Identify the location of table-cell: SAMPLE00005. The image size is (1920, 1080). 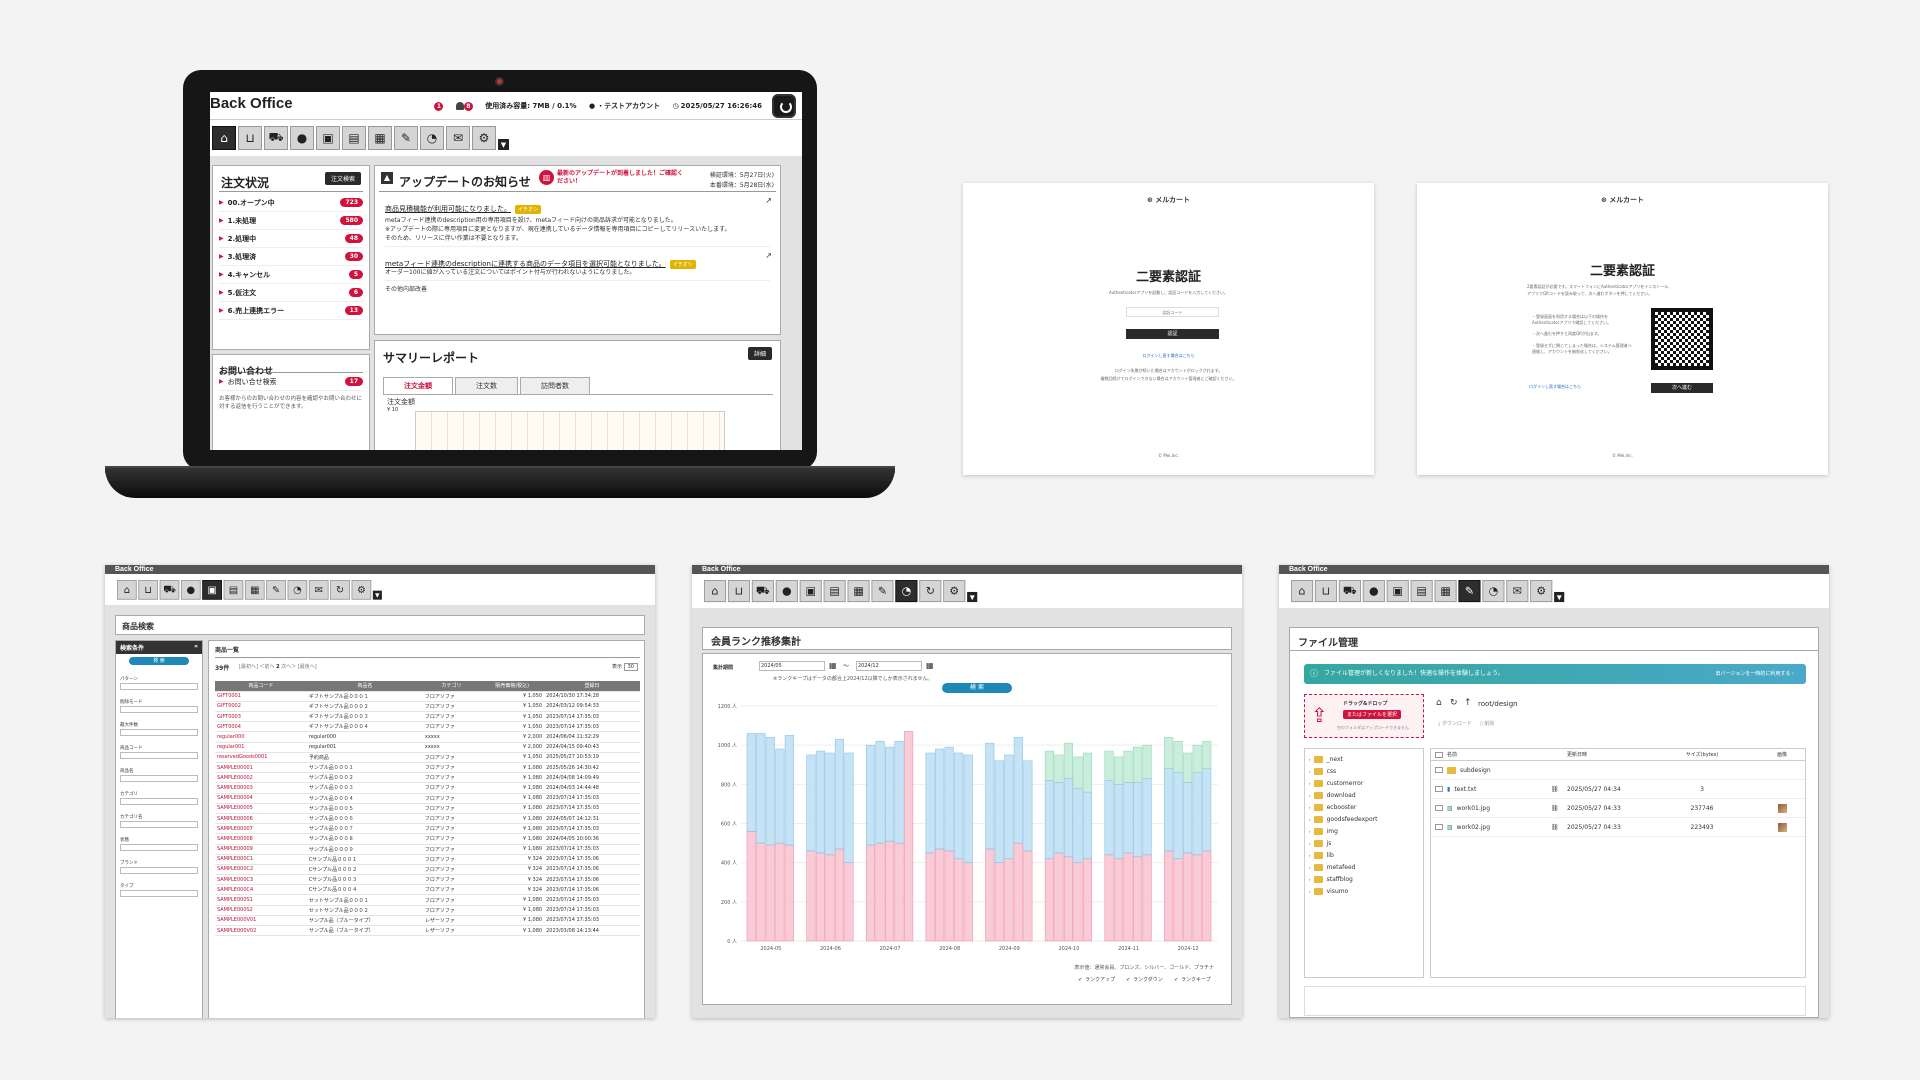
(261, 808).